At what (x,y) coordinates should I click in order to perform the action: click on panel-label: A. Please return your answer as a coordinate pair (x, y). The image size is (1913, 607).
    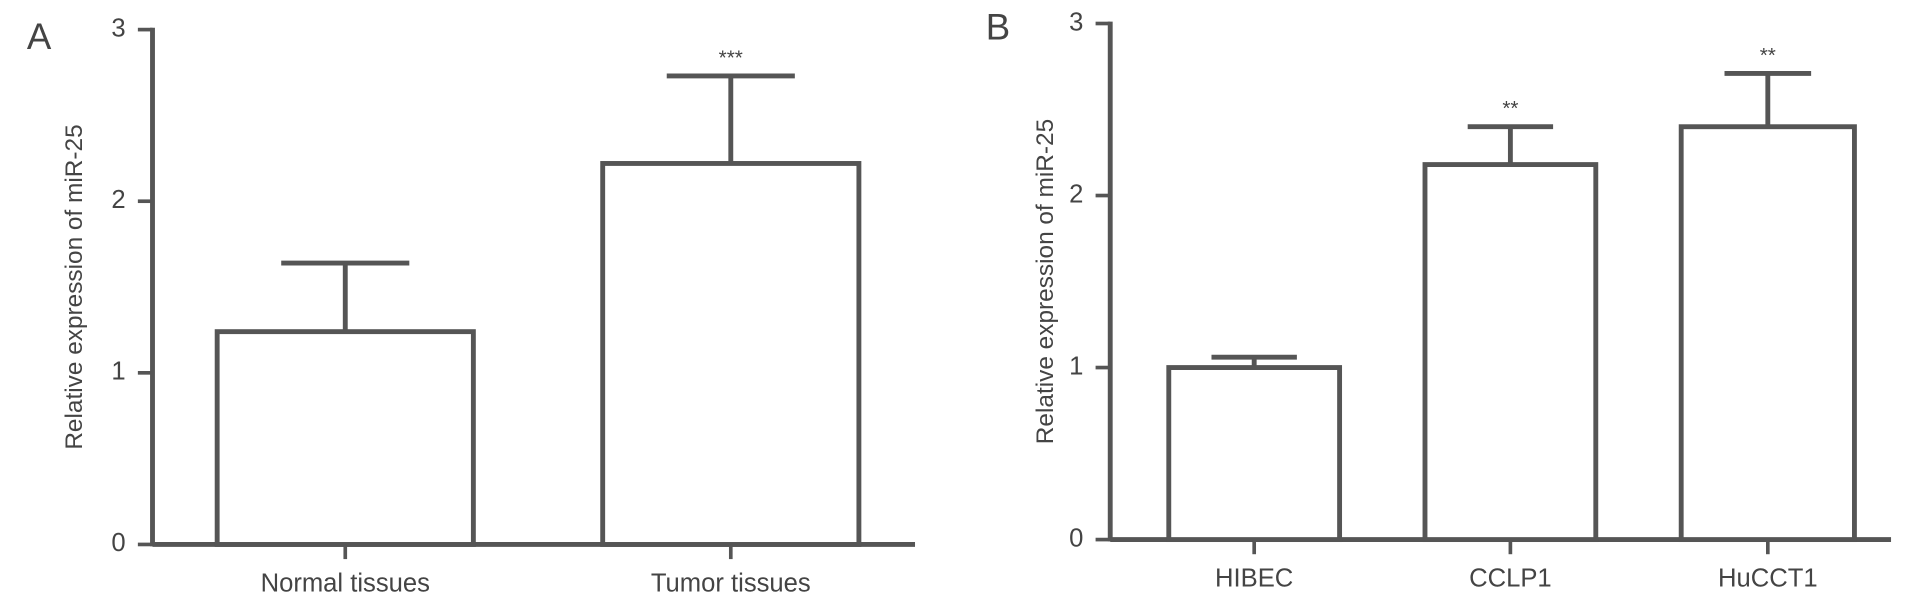
    Looking at the image, I should click on (39, 36).